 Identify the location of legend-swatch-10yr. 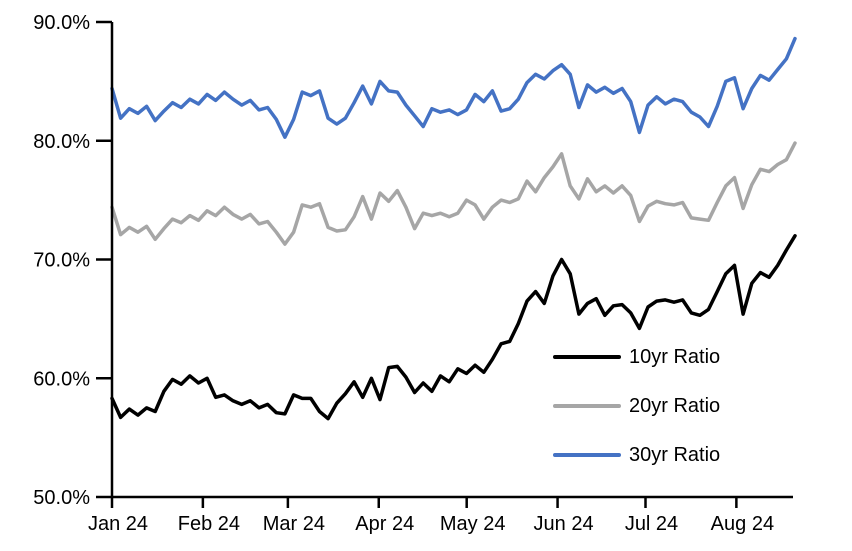
(587, 357).